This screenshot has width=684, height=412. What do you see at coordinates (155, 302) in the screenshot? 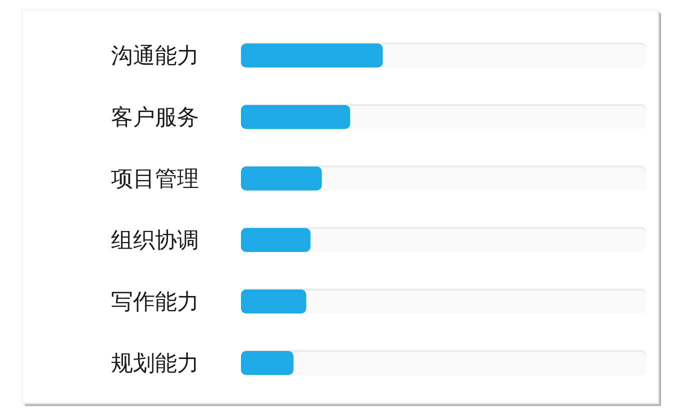
I see `y-tick-label: 写作能力` at bounding box center [155, 302].